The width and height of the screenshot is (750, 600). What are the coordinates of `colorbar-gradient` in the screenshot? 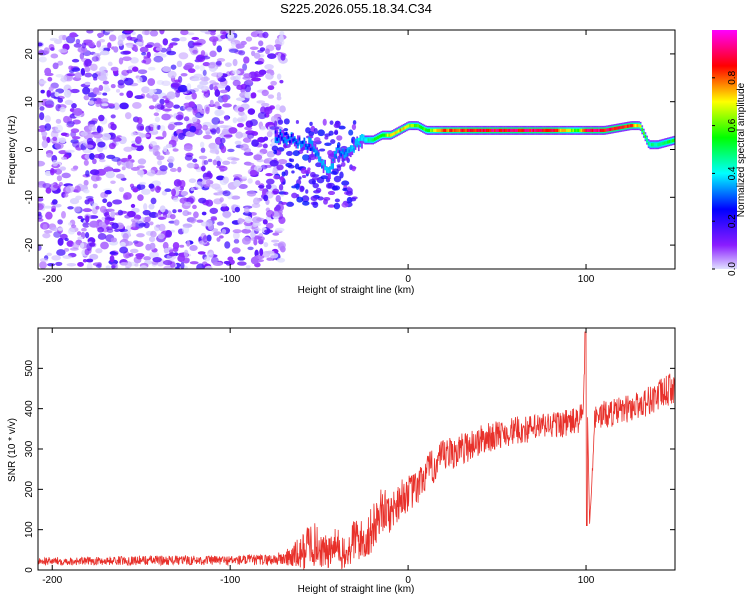 It's located at (724, 149).